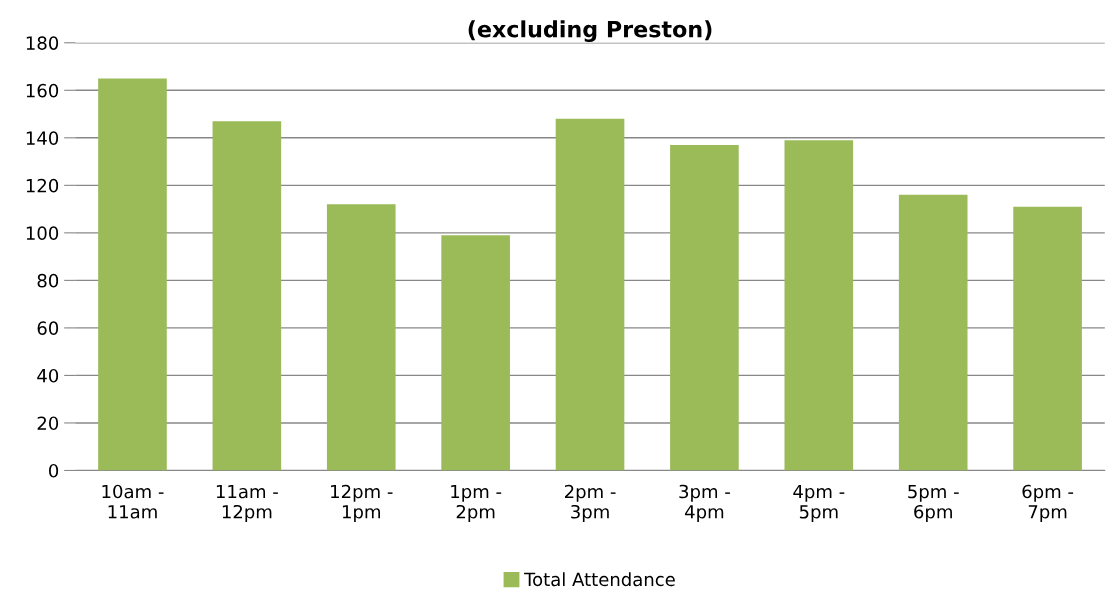  Describe the element at coordinates (362, 503) in the screenshot. I see `x-tick-label: 12pm - 1pm` at that location.